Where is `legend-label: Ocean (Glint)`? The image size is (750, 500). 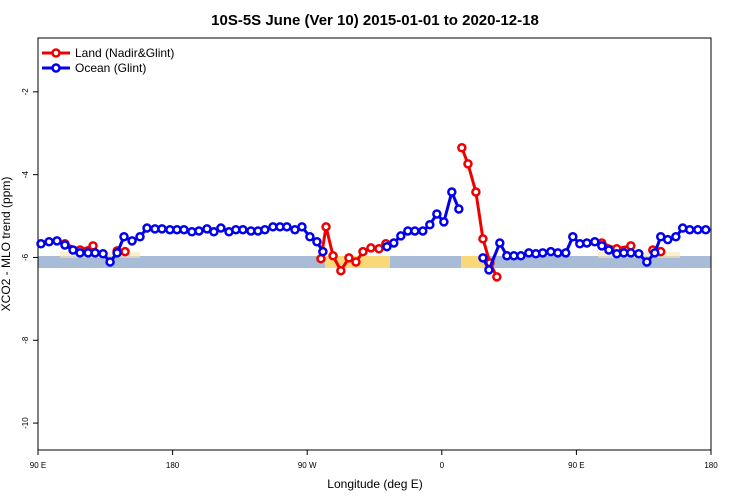
legend-label: Ocean (Glint) is located at coordinates (110, 68).